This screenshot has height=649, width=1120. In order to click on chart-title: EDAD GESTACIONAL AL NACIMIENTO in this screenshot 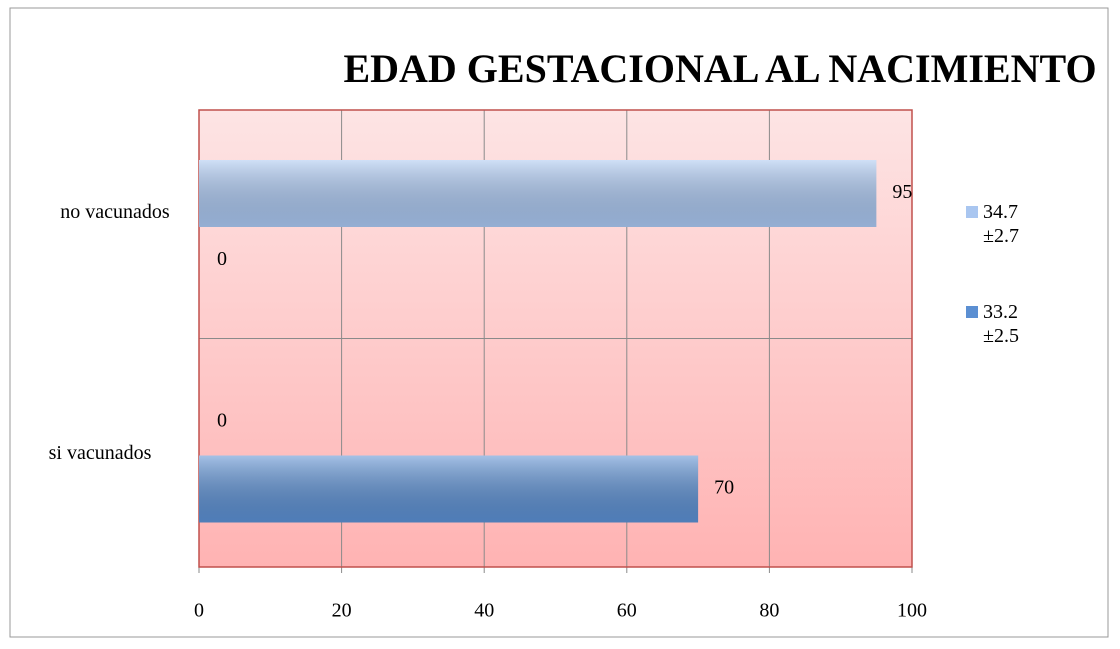, I will do `click(719, 68)`.